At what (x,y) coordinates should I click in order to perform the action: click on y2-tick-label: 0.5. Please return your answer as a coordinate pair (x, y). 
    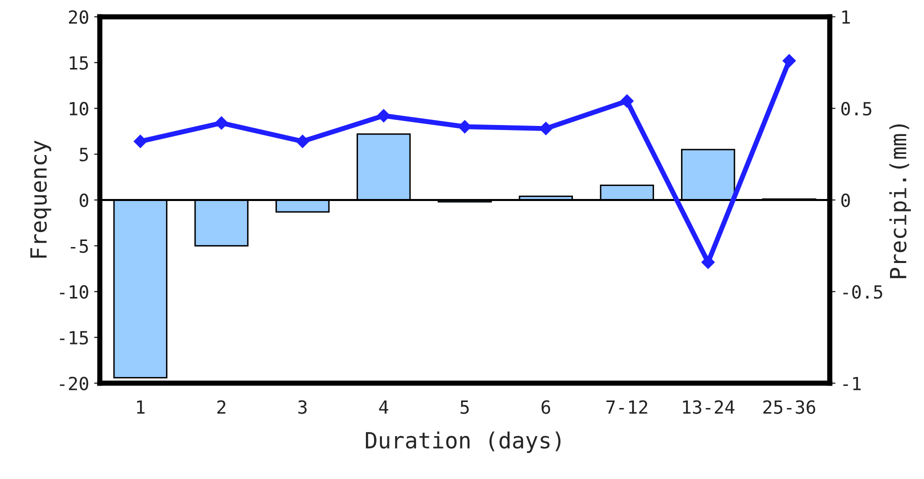
    Looking at the image, I should click on (856, 109).